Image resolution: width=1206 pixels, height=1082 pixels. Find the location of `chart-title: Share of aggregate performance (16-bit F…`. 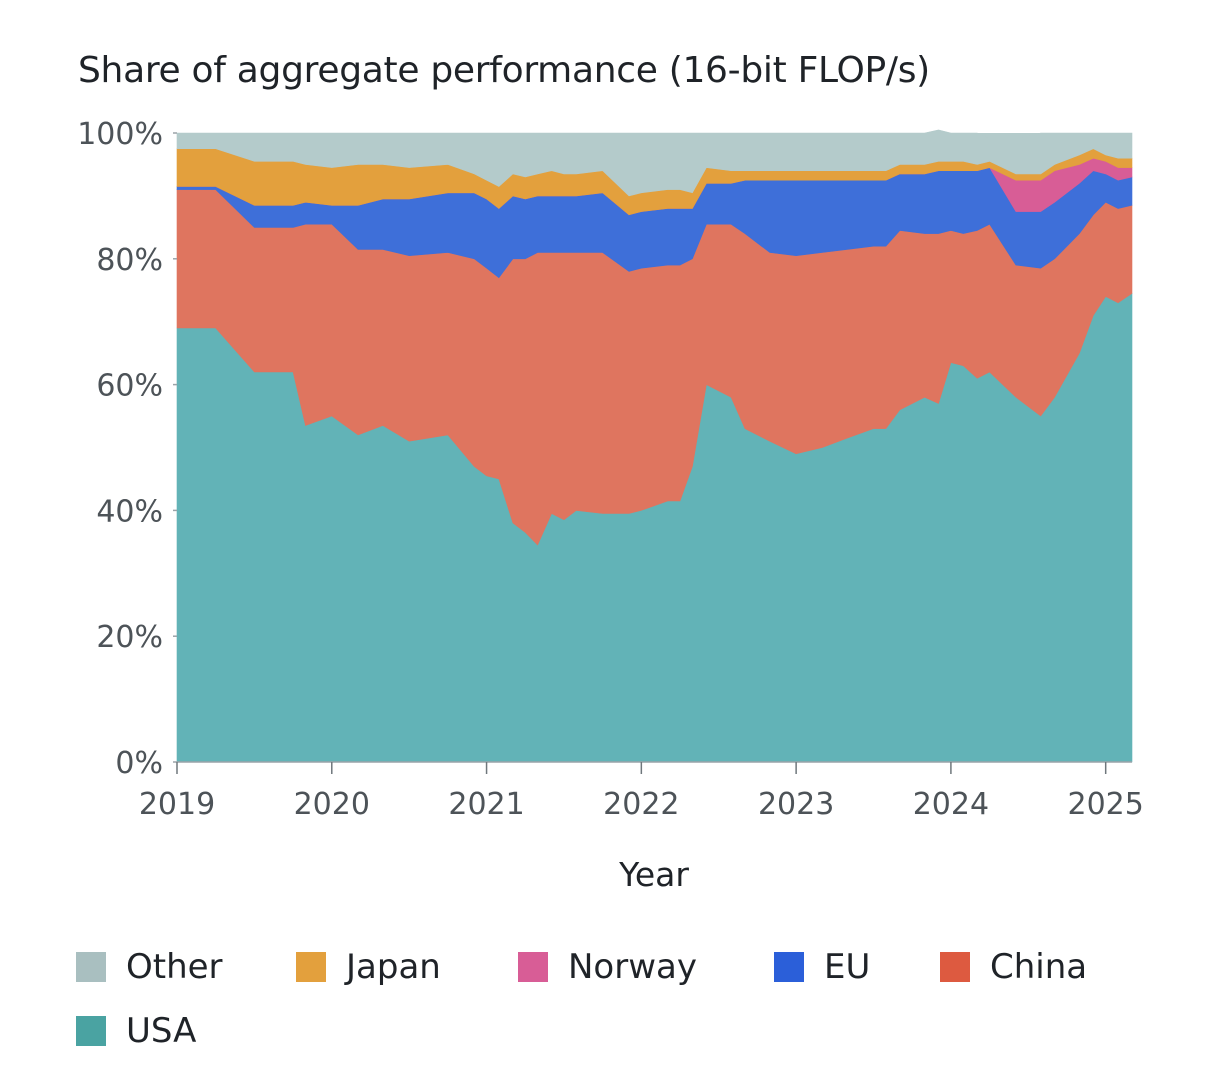

chart-title: Share of aggregate performance (16-bit F… is located at coordinates (504, 70).